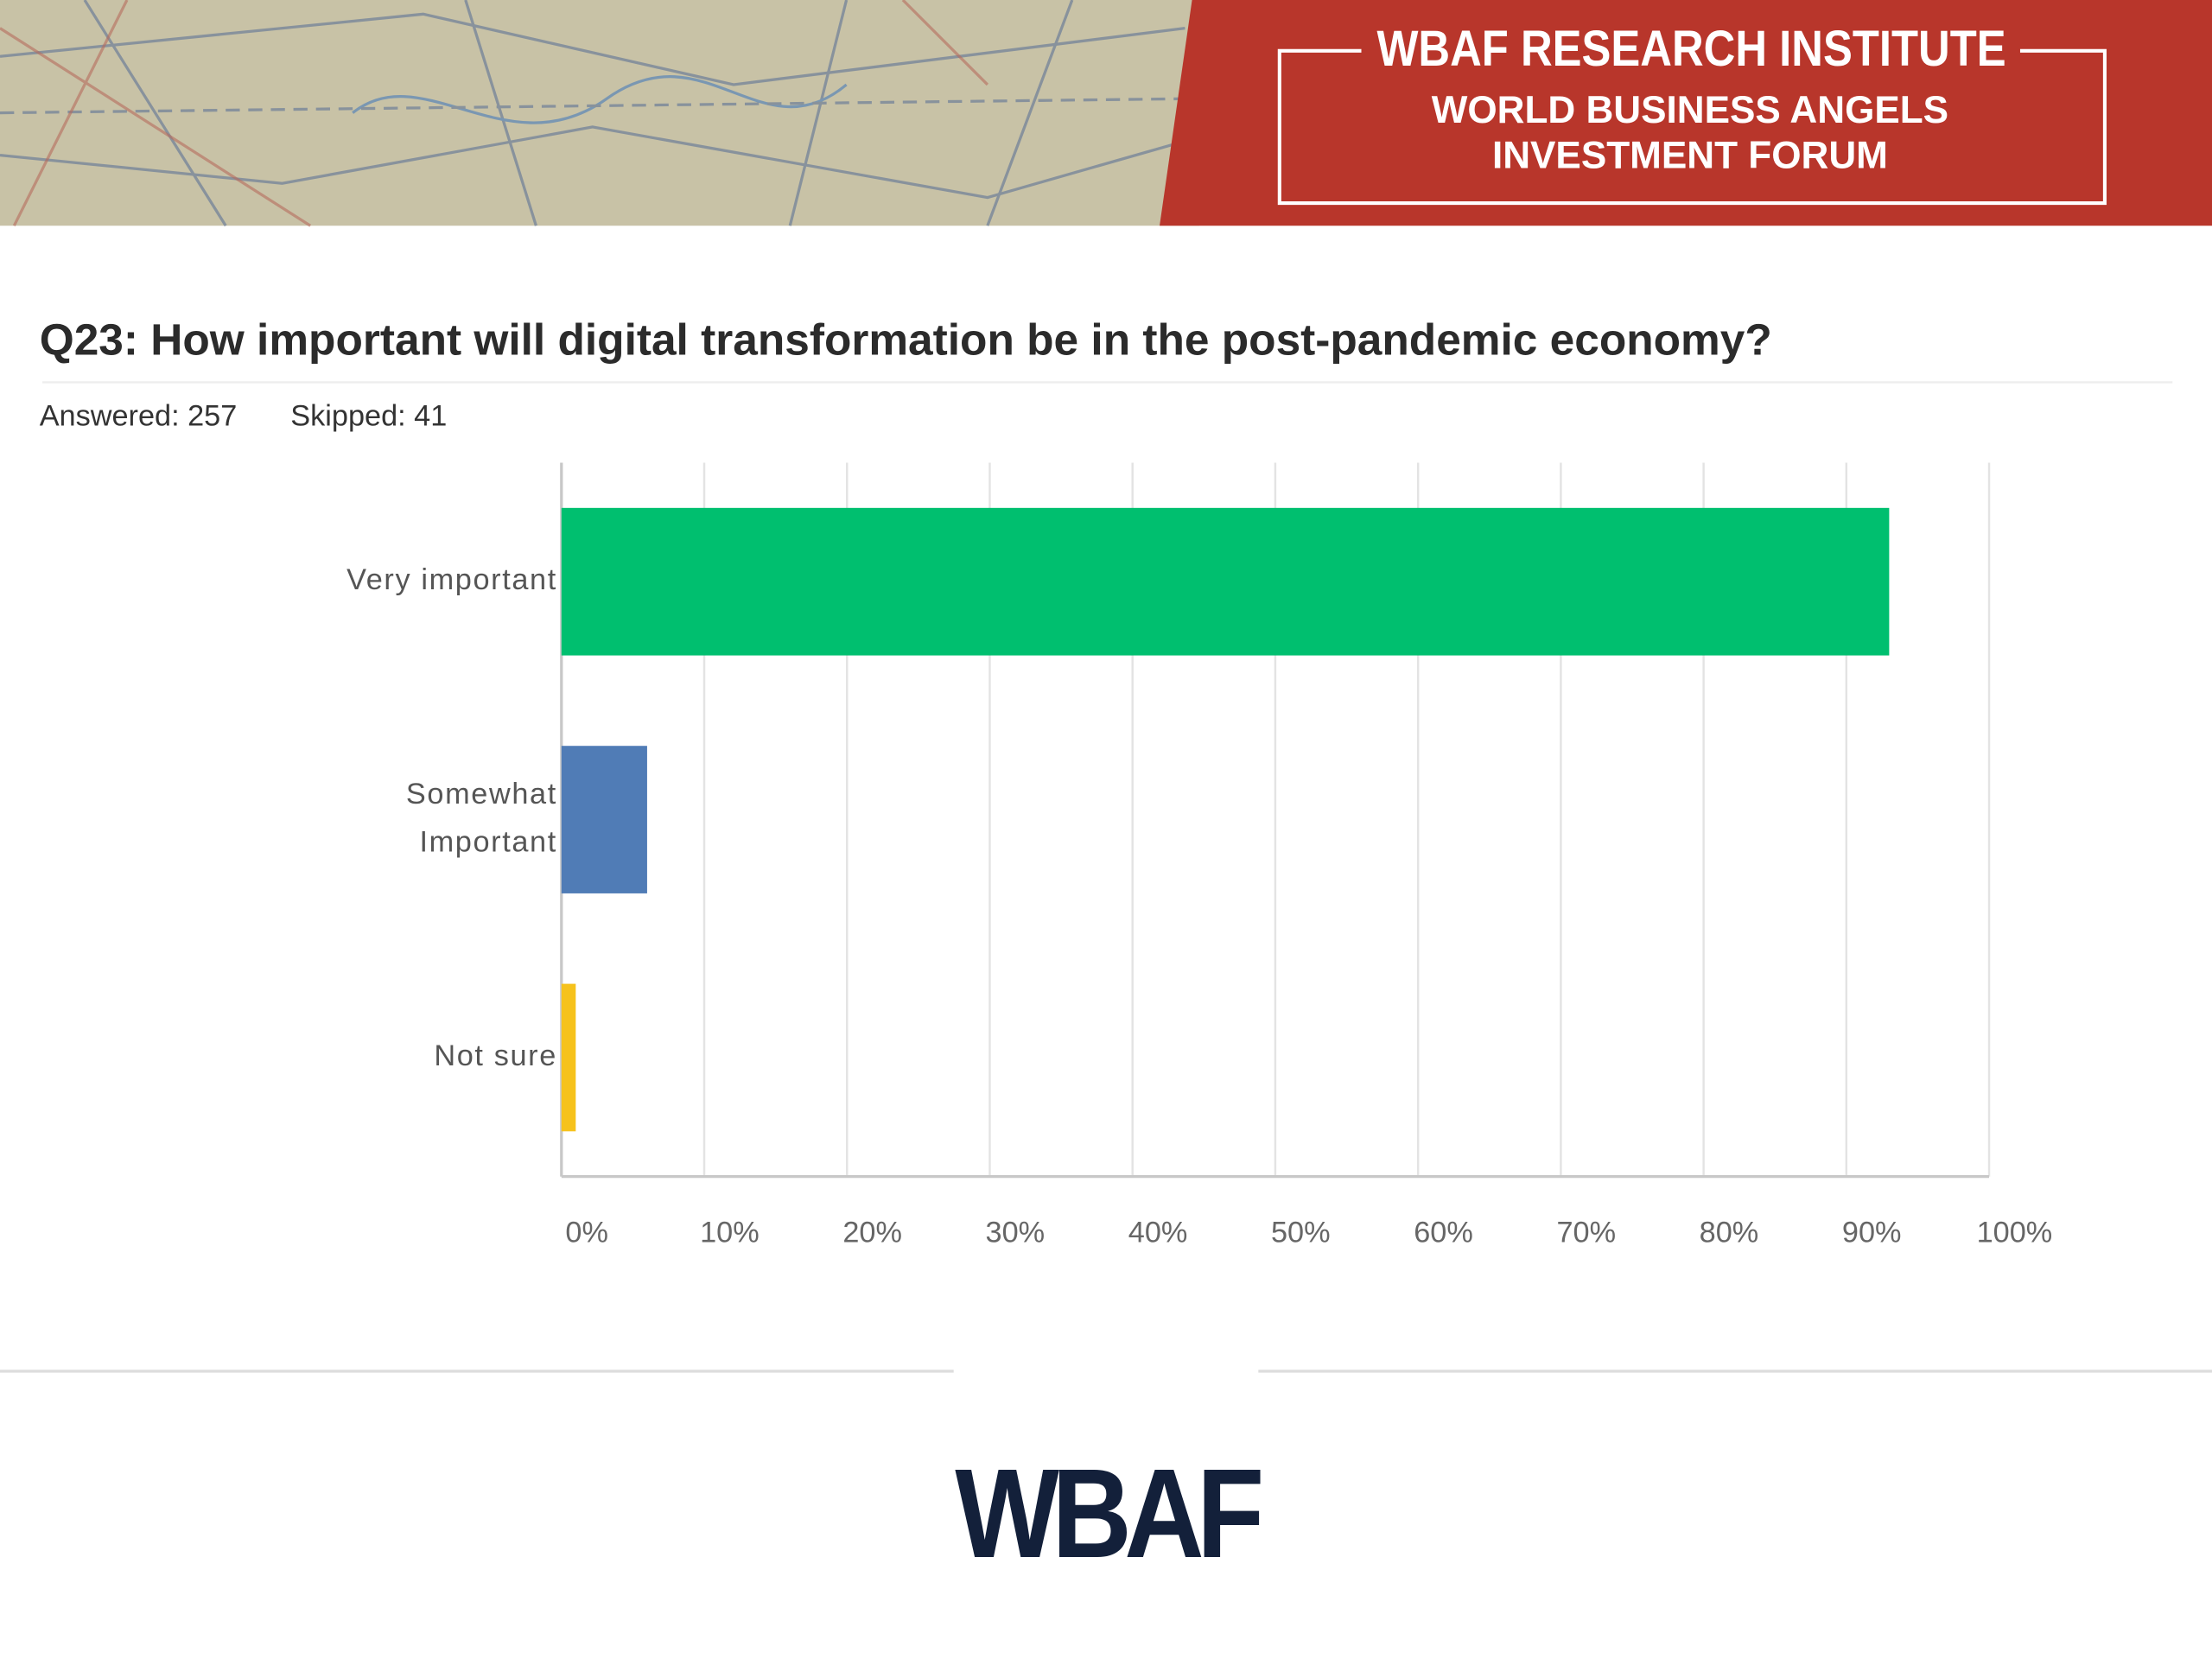 The height and width of the screenshot is (1659, 2212). Describe the element at coordinates (1586, 1233) in the screenshot. I see `x-tick-label: 70%` at that location.